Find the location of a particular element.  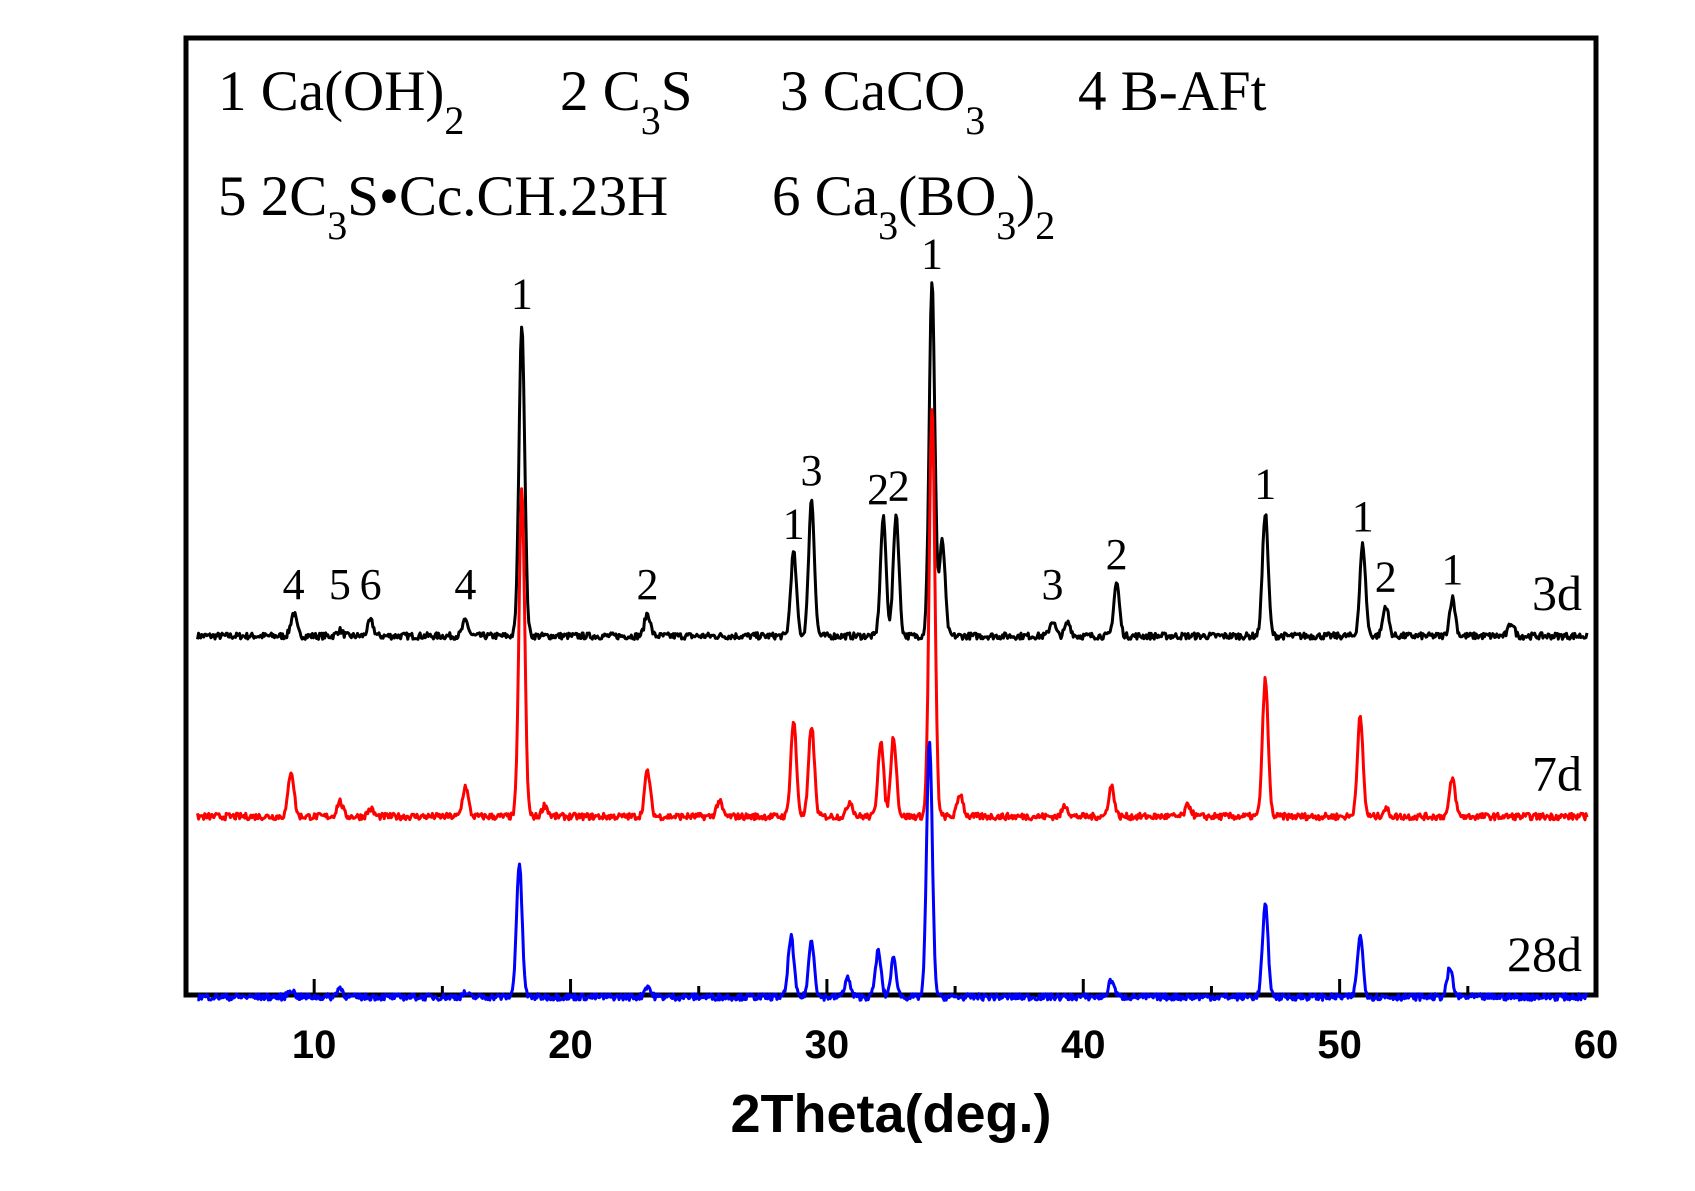

x-tick-label: 60 is located at coordinates (1596, 1045).